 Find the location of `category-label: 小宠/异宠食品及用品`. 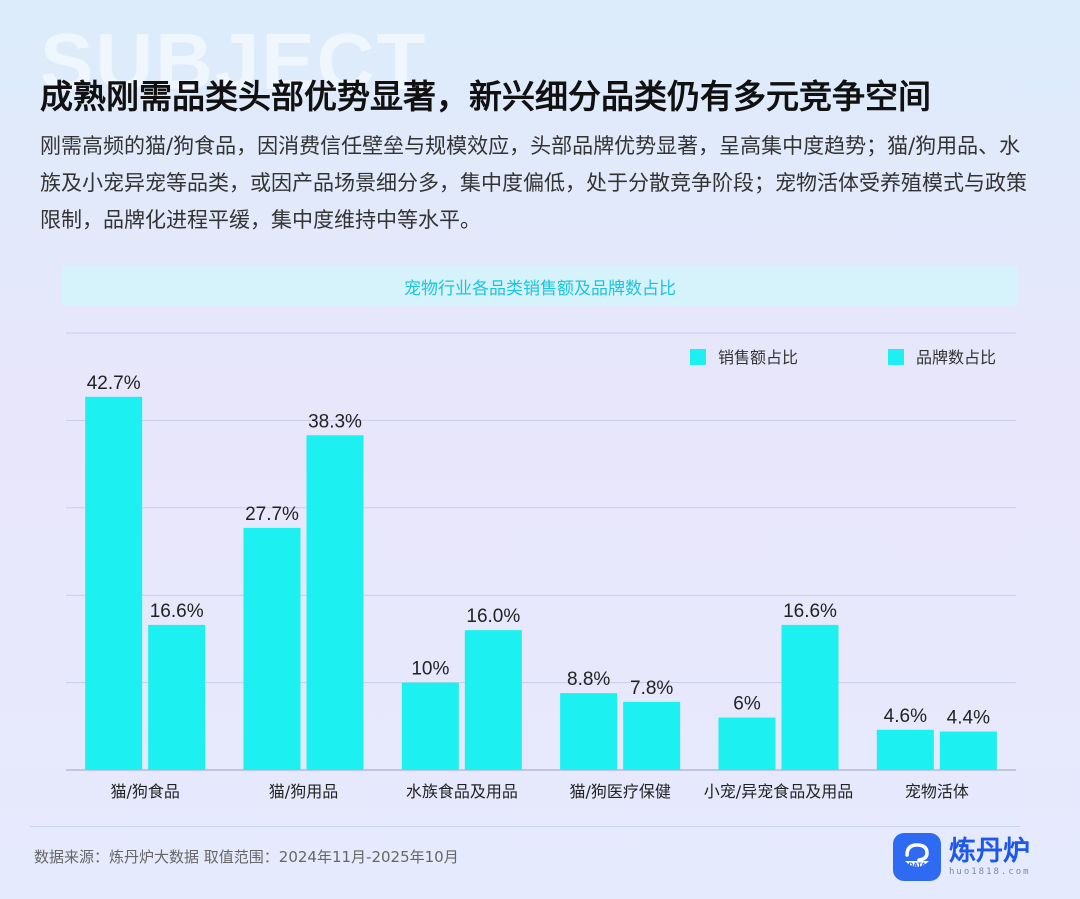

category-label: 小宠/异宠食品及用品 is located at coordinates (778, 791).